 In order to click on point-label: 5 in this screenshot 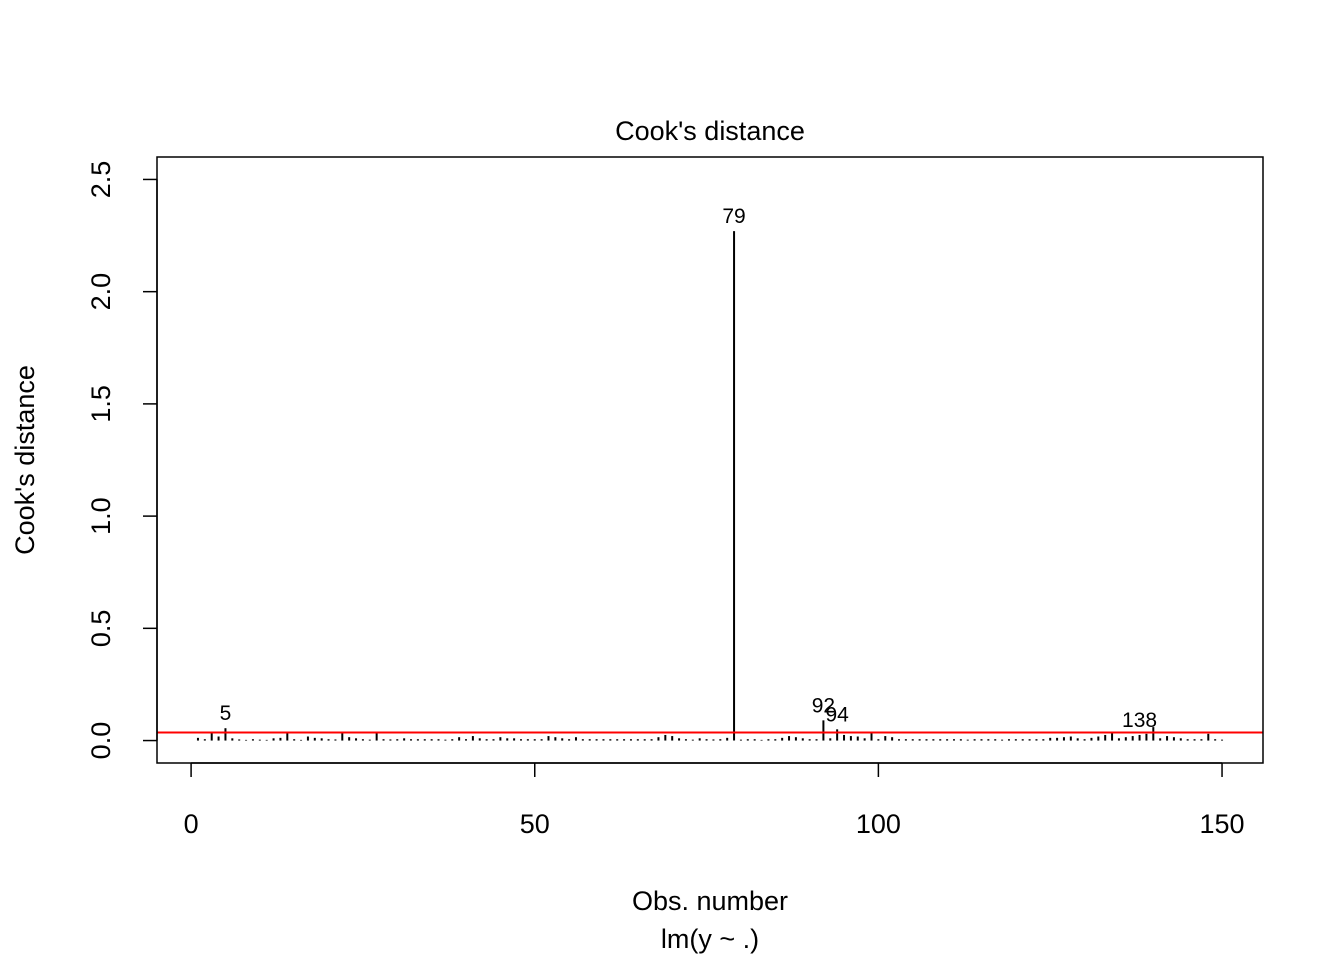, I will do `click(226, 713)`.